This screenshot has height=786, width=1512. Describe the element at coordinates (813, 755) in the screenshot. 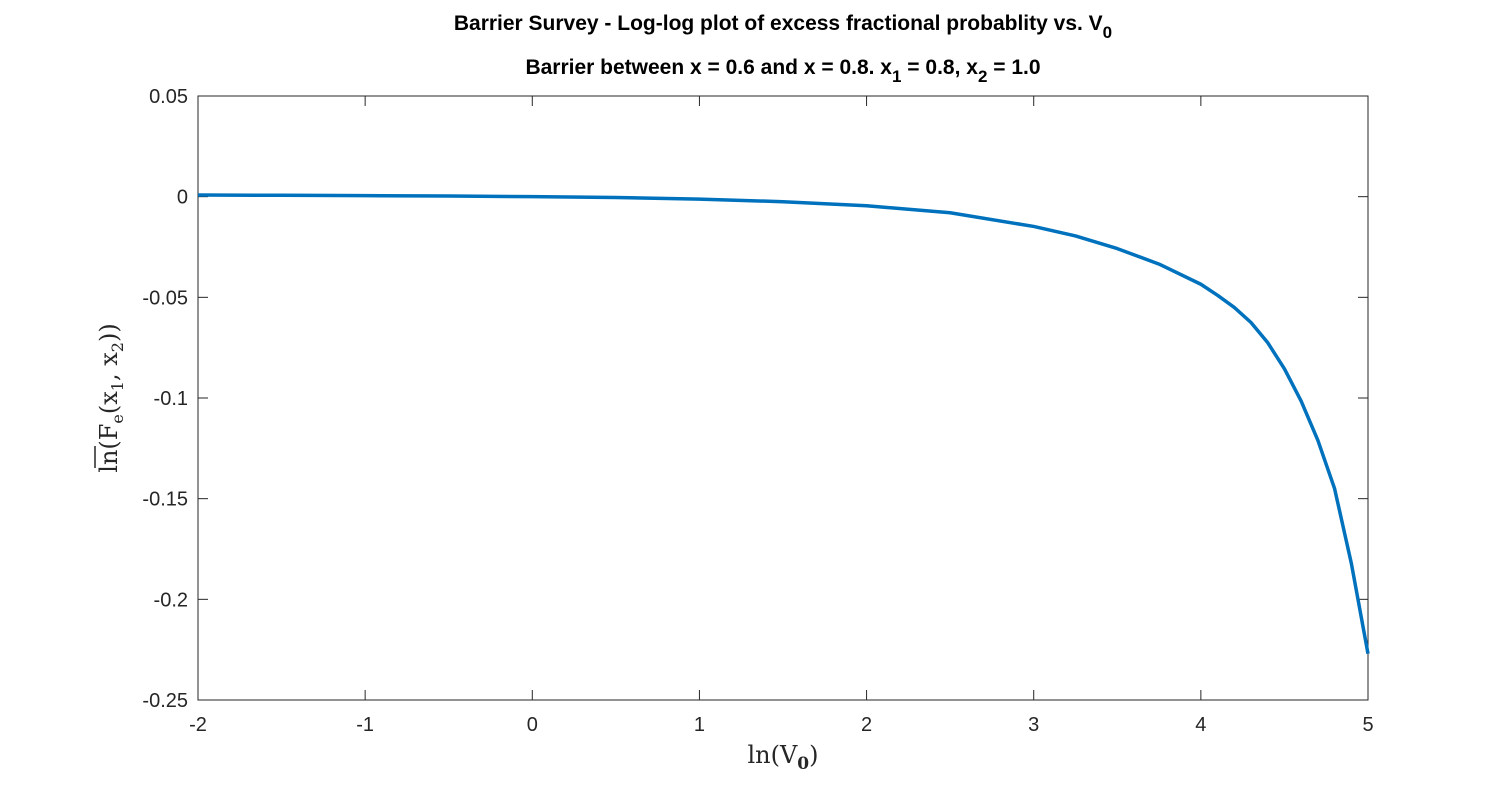

I see `x-axis-label-close: )` at that location.